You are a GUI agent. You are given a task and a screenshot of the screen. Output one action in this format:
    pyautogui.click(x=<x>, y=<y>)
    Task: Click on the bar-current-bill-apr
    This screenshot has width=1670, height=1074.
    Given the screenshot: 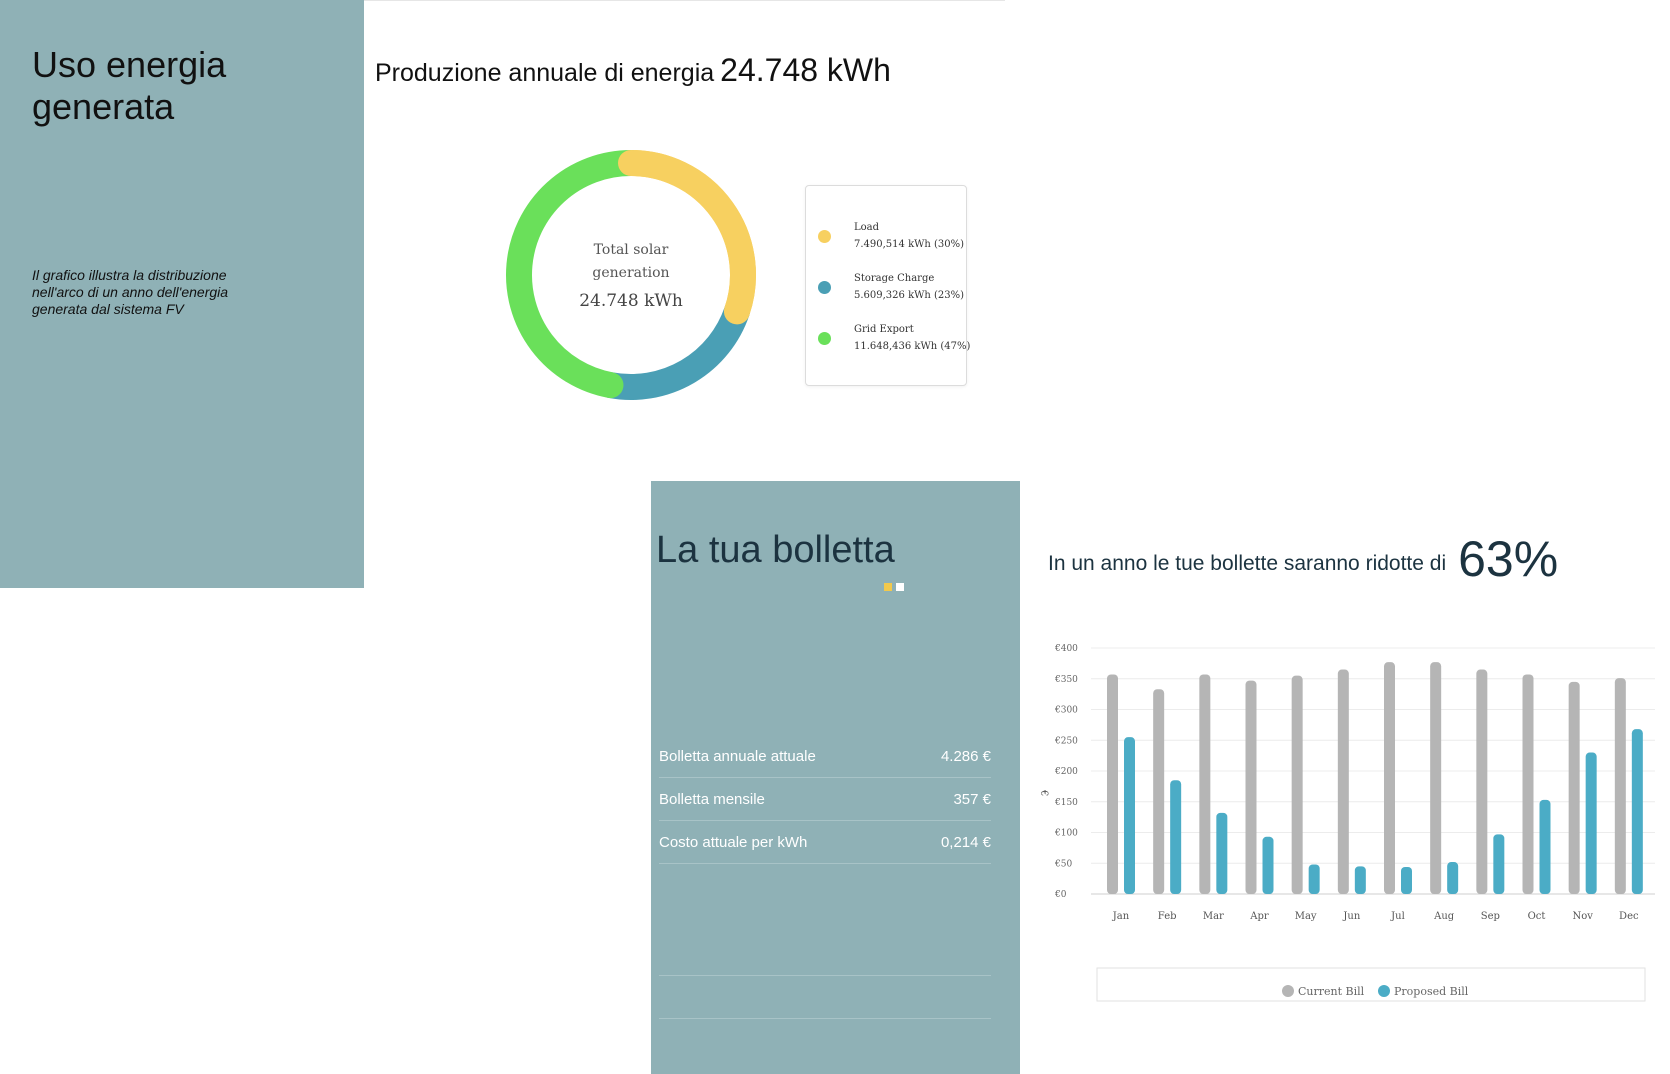 What is the action you would take?
    pyautogui.click(x=1251, y=787)
    